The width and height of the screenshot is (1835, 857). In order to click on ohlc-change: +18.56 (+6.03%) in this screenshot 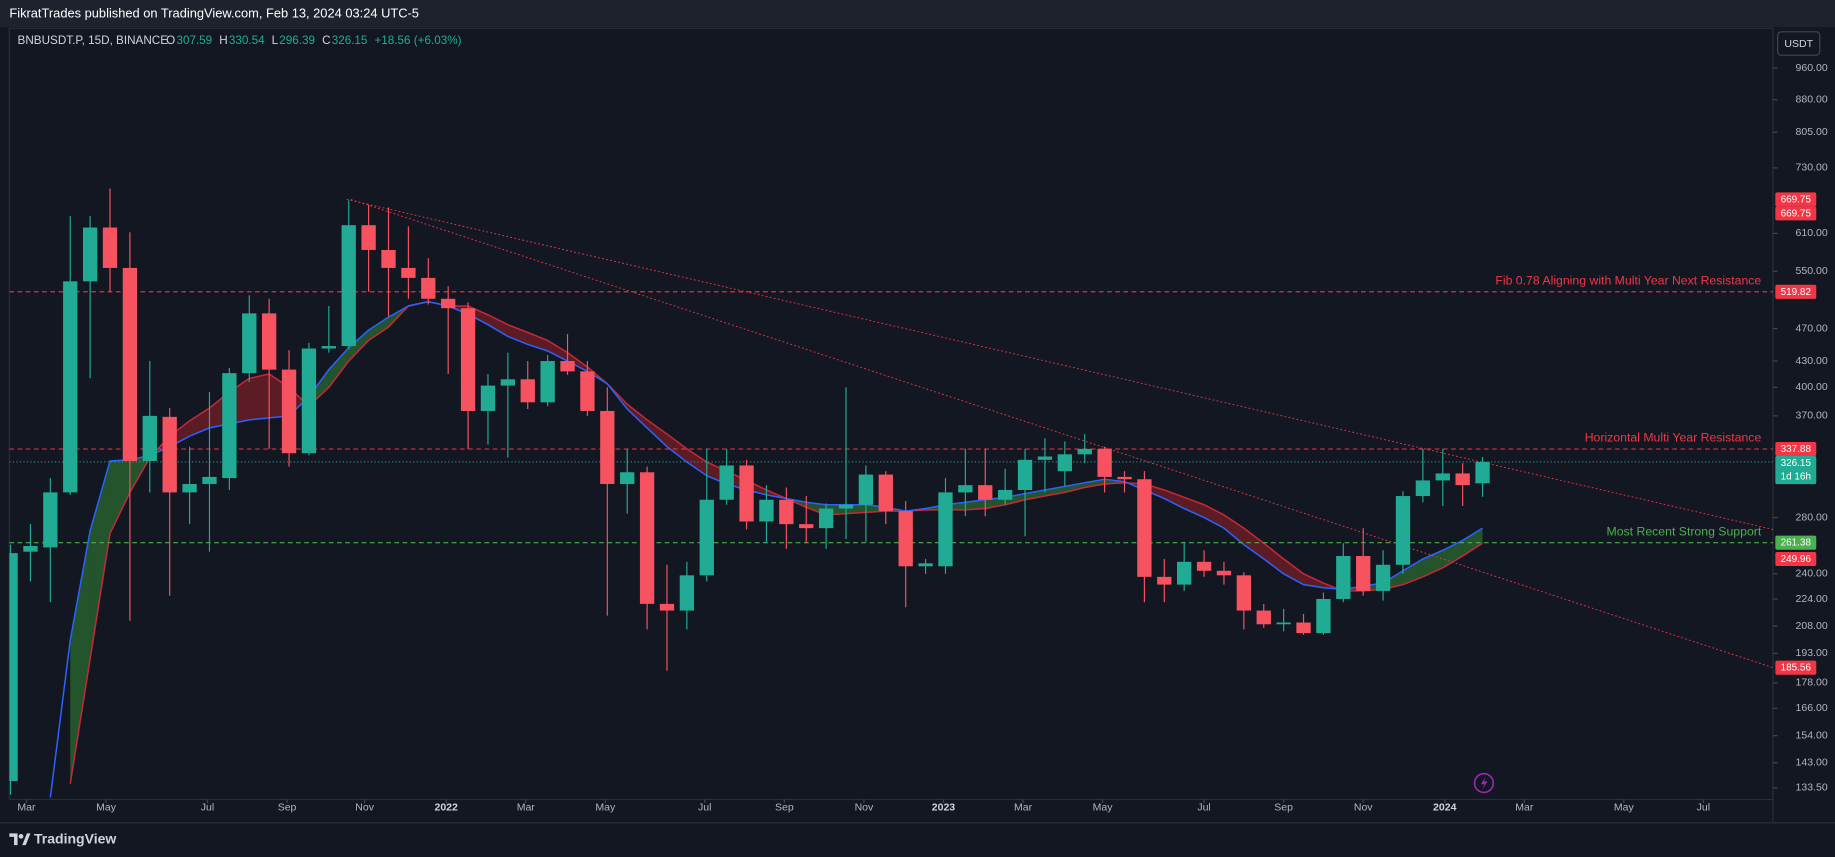, I will do `click(417, 40)`.